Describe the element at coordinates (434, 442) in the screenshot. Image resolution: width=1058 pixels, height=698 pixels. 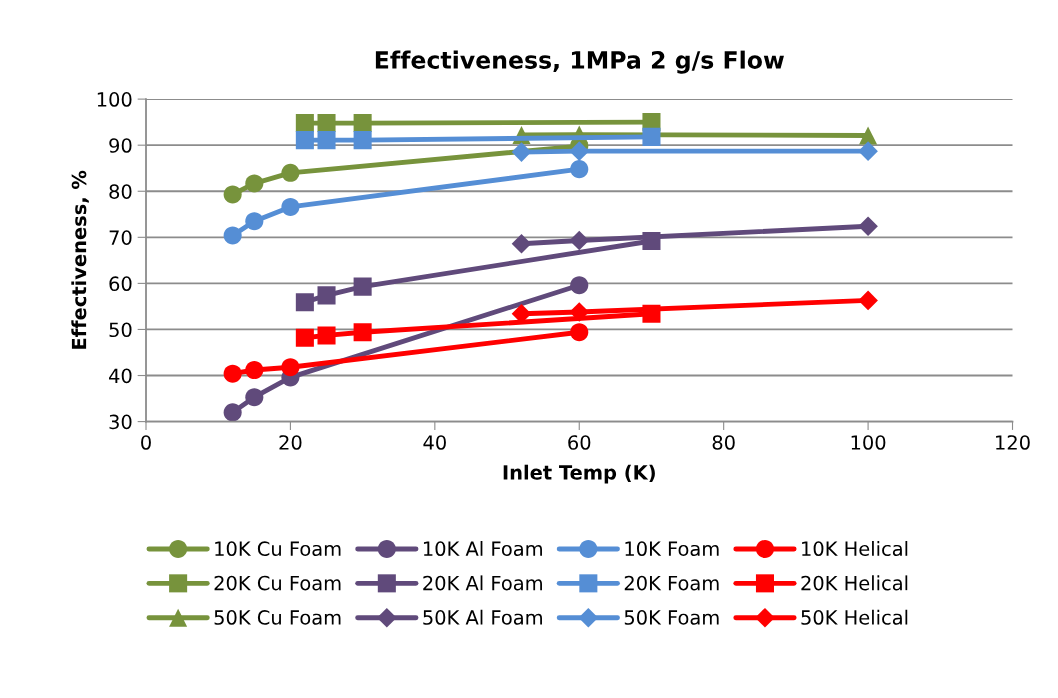
I see `x-tick-label: 40` at that location.